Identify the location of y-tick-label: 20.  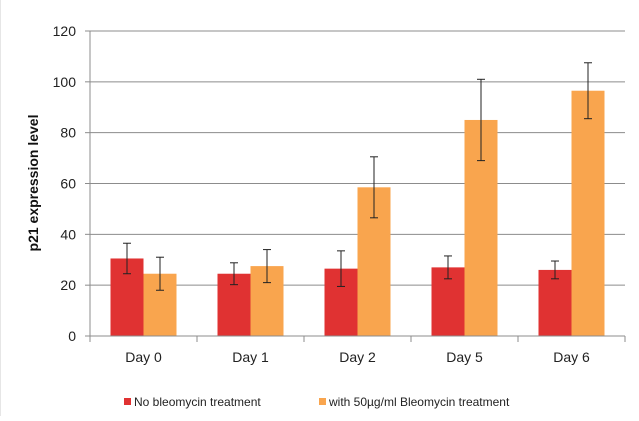
(68, 285).